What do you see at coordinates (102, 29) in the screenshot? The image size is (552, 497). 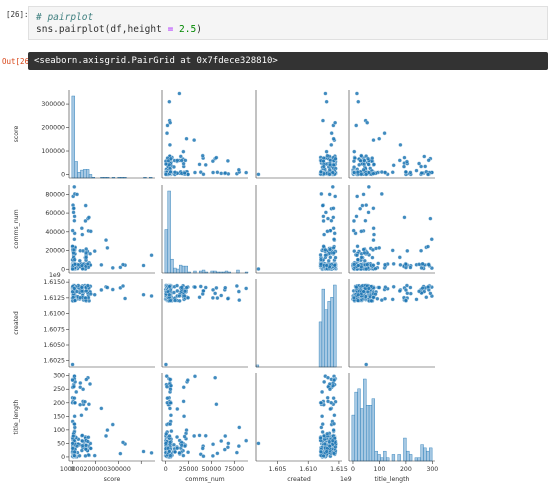 I see `code-call-text: sns.pairplot(df,height` at bounding box center [102, 29].